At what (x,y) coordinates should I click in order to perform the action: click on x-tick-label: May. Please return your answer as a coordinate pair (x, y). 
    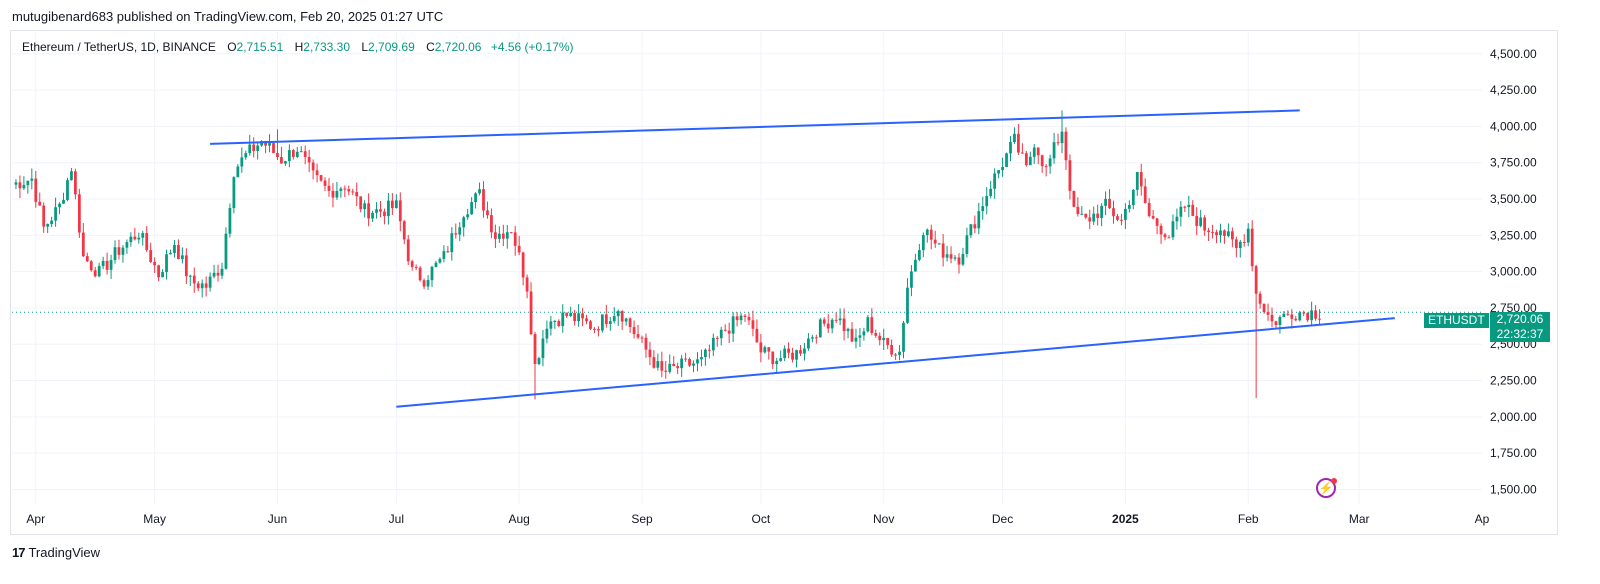
    Looking at the image, I should click on (154, 519).